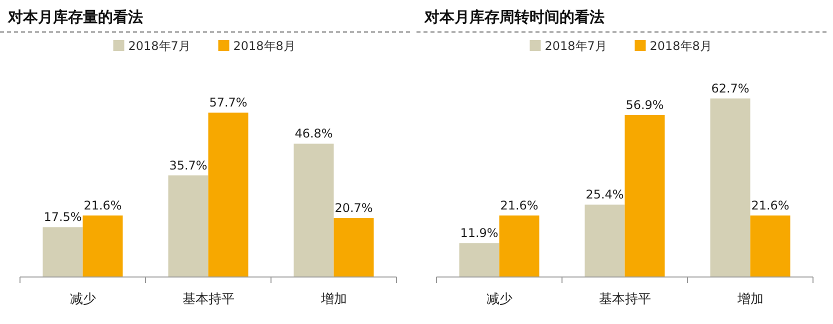 This screenshot has height=324, width=833. Describe the element at coordinates (479, 233) in the screenshot. I see `data-label: 11.9%` at that location.